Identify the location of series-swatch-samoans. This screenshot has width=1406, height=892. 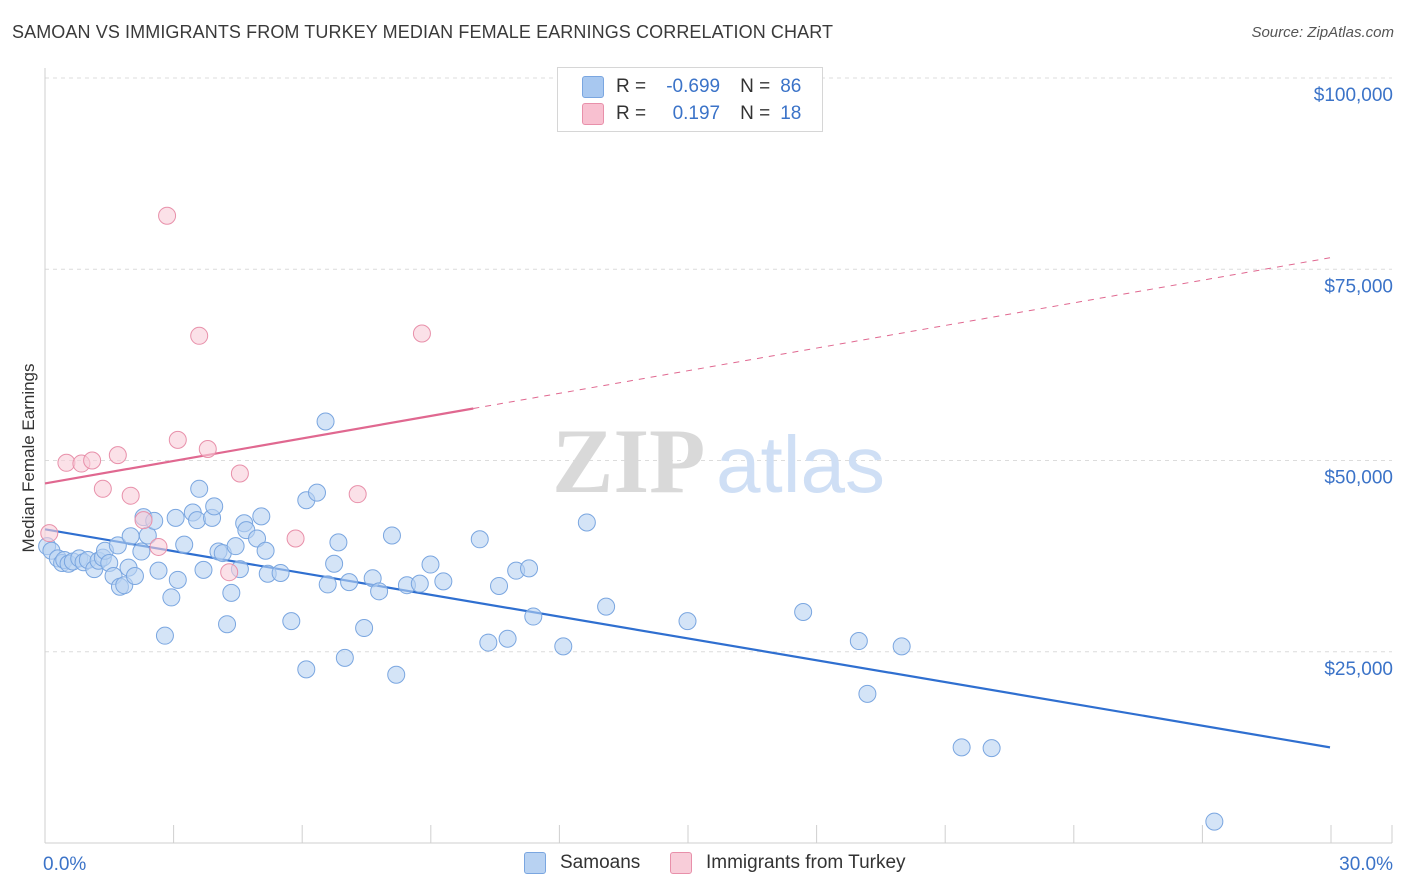
(535, 863).